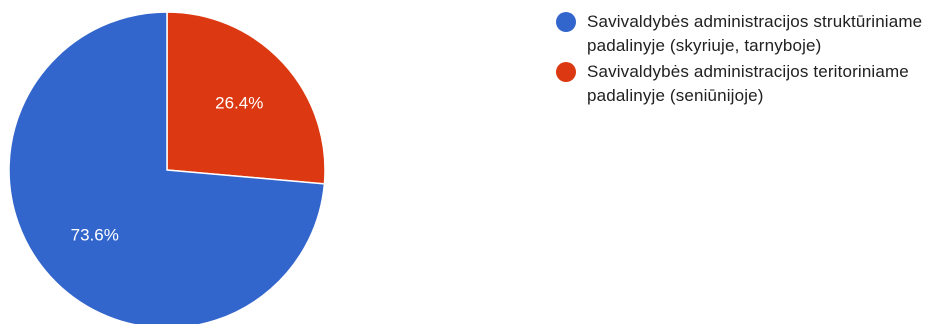  I want to click on legend-swatch-struktūriniame, so click(566, 22).